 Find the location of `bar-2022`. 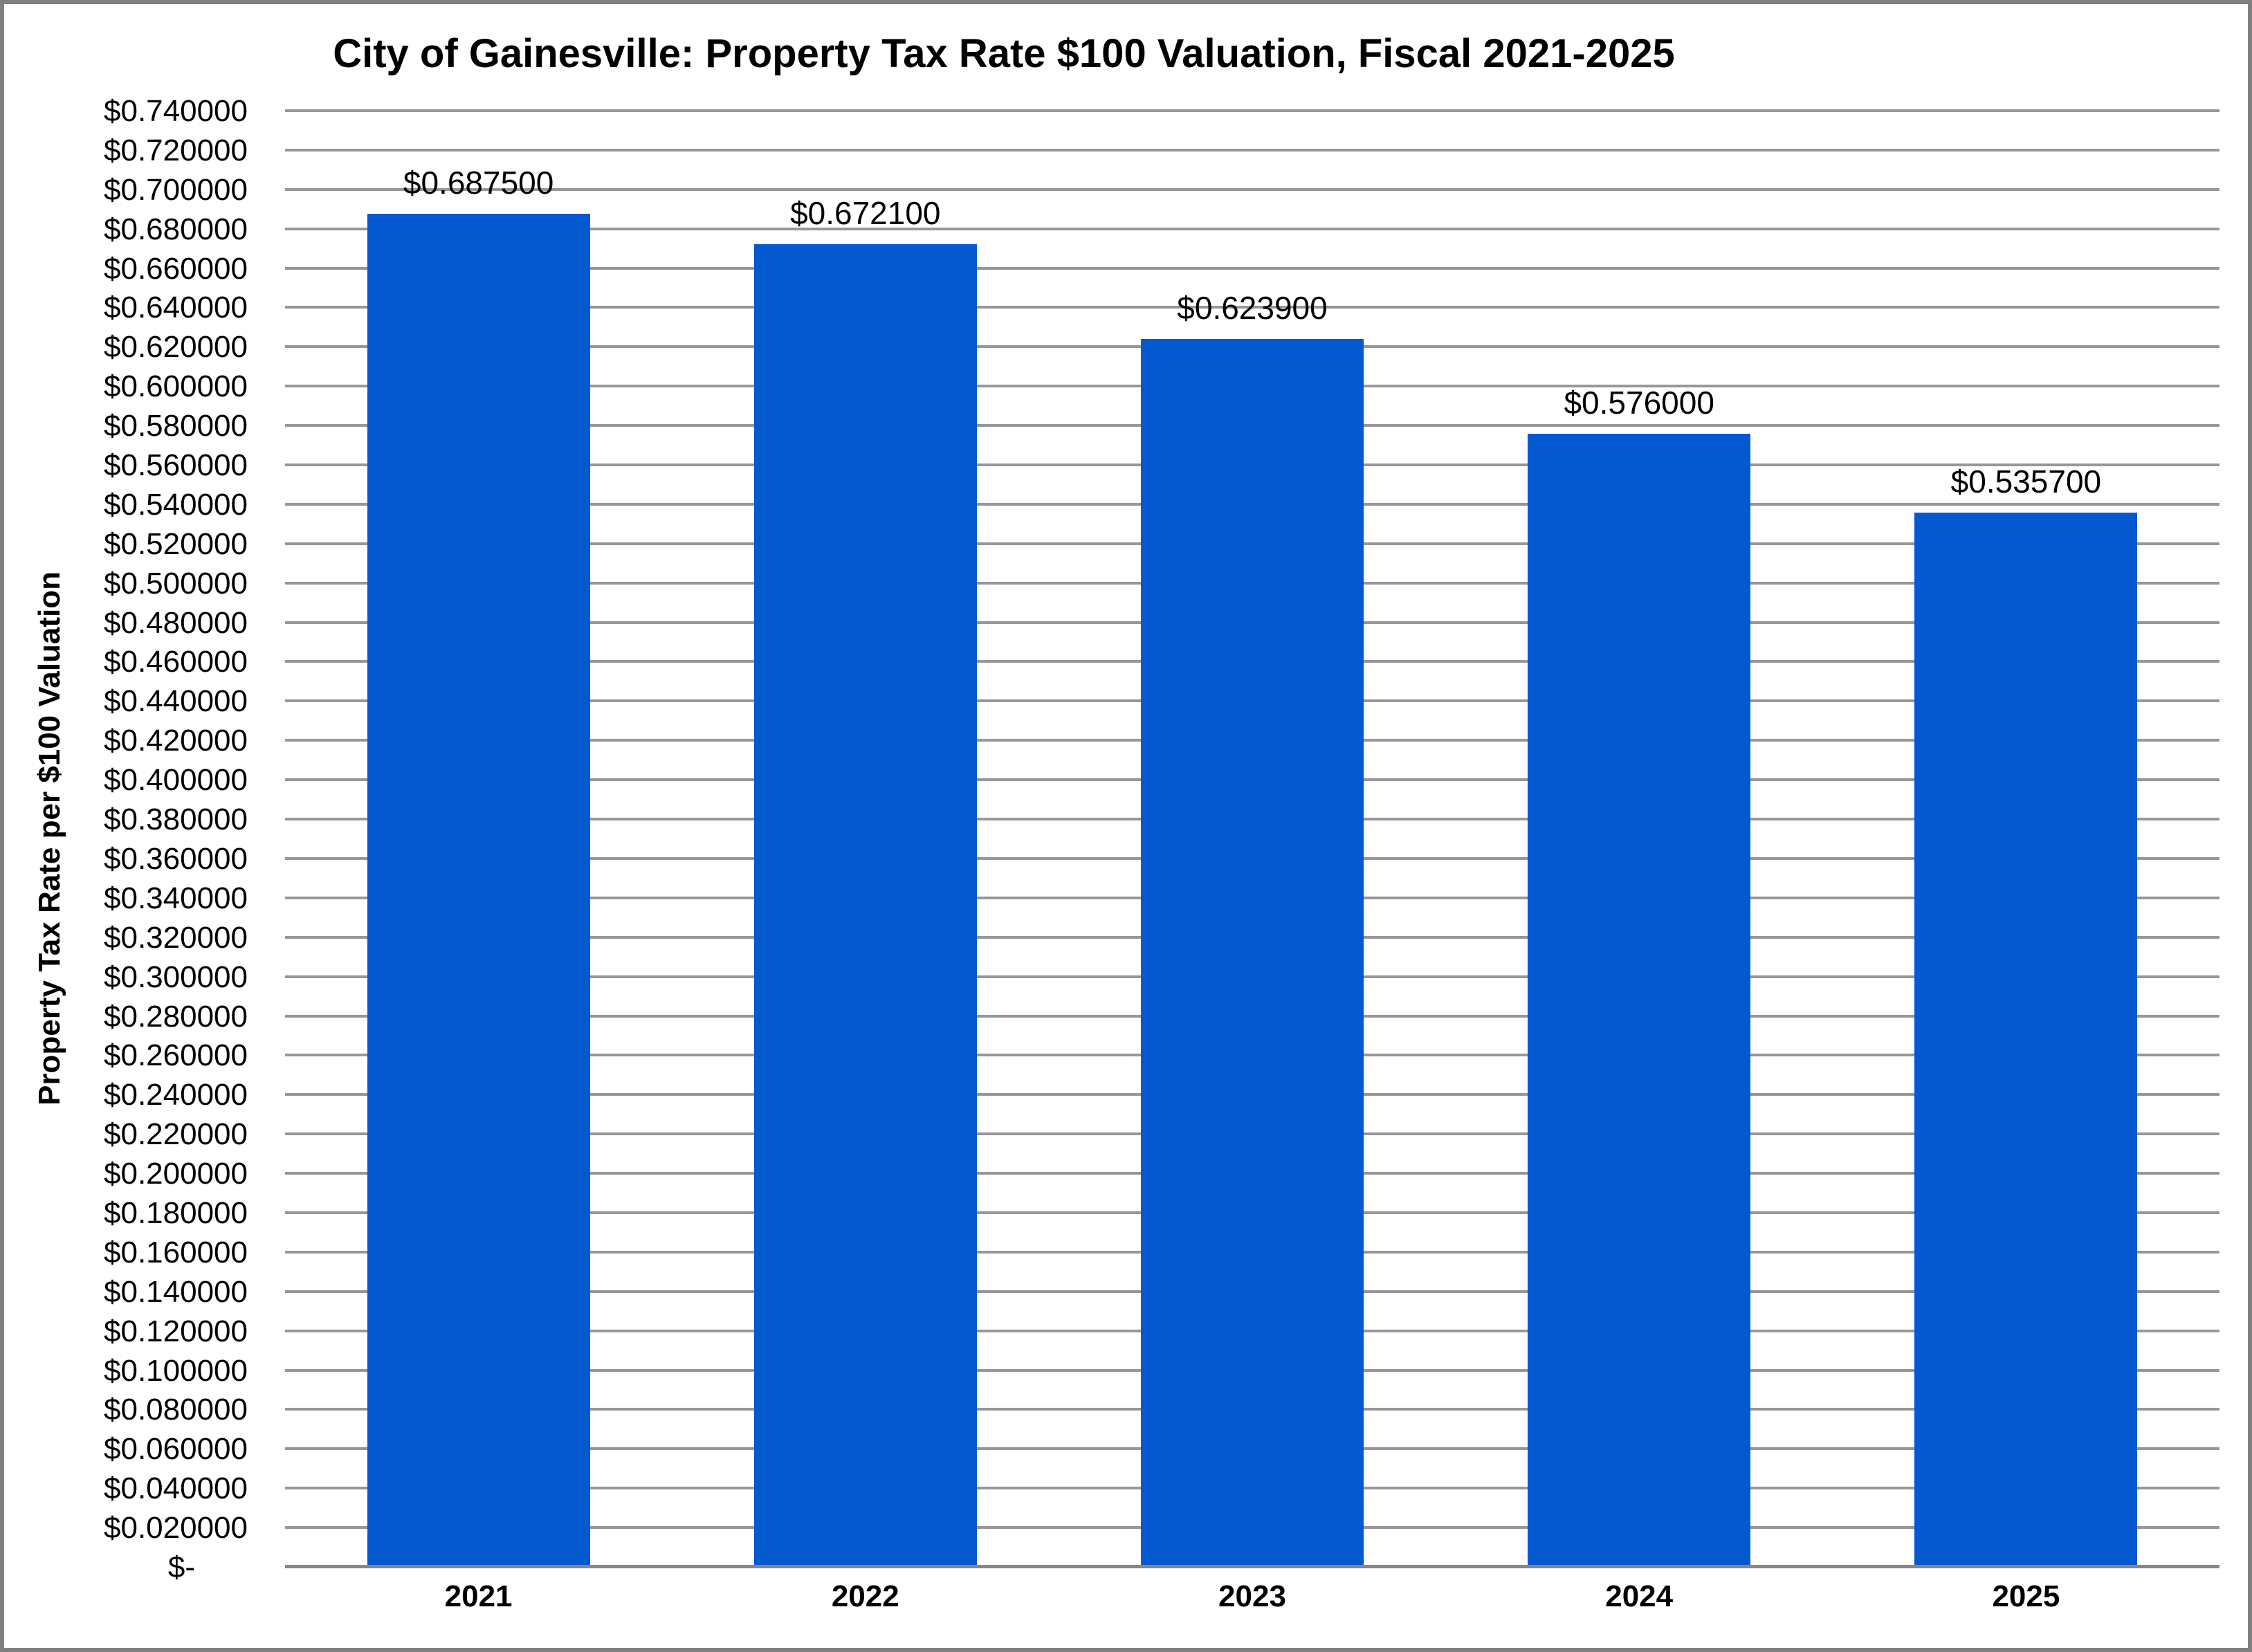

bar-2022 is located at coordinates (865, 905).